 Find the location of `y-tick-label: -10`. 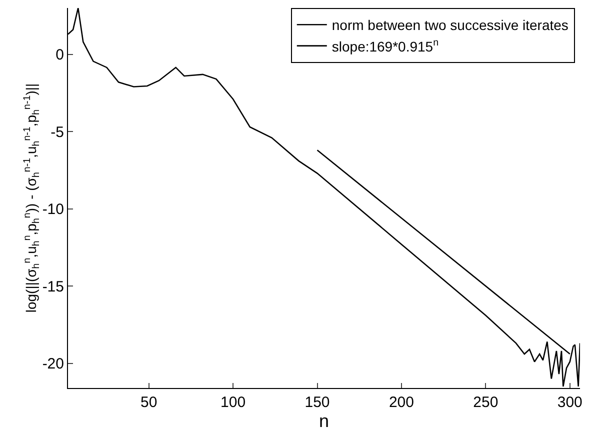

y-tick-label: -10 is located at coordinates (53, 209).